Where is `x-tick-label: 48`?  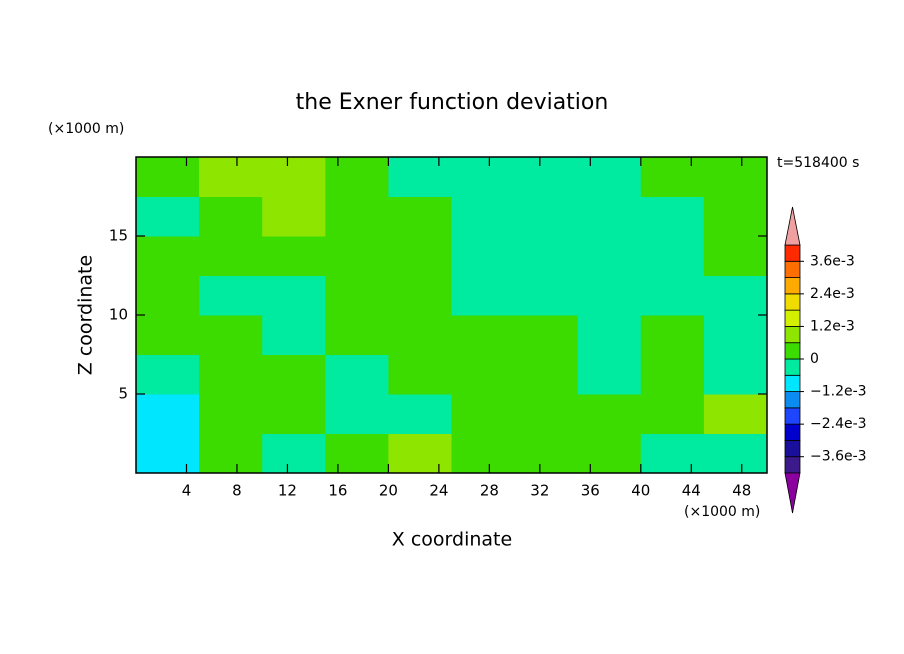 x-tick-label: 48 is located at coordinates (741, 491).